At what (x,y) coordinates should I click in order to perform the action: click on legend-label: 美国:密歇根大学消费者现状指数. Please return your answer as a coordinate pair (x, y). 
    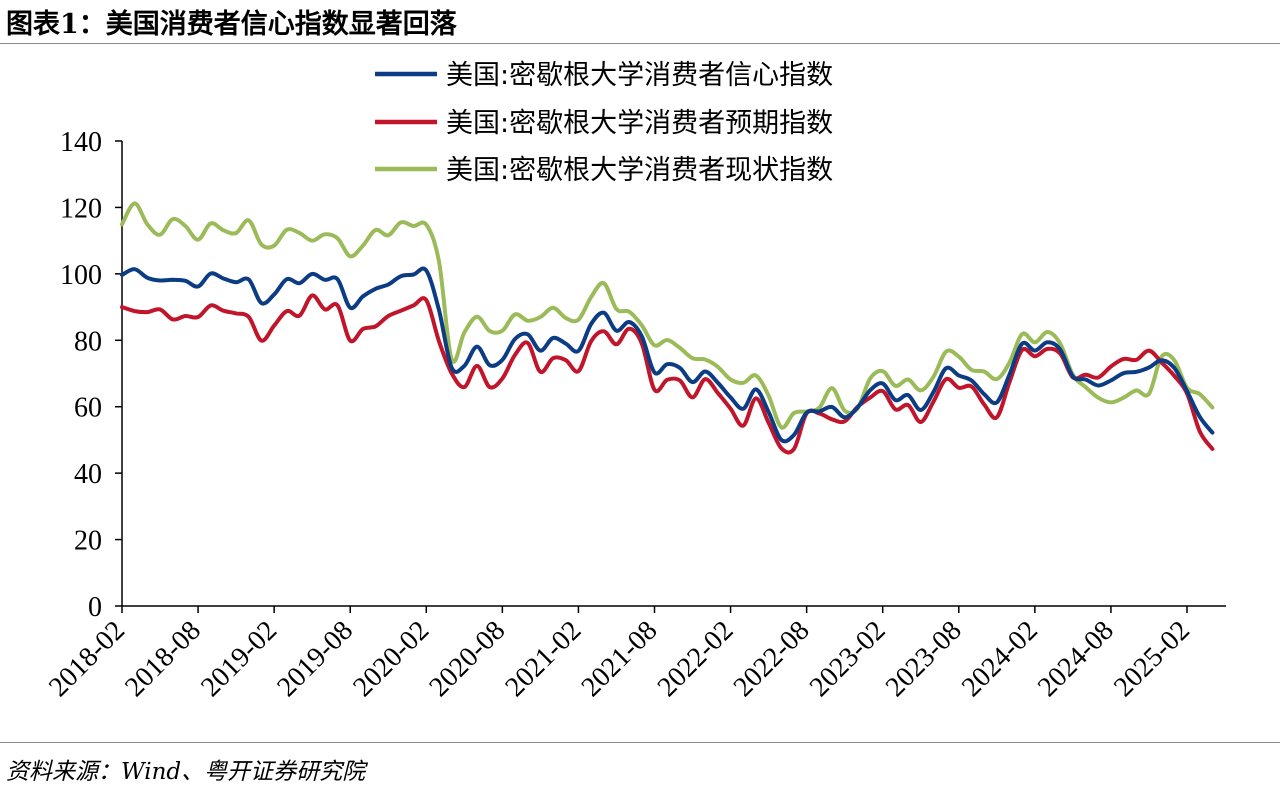
    Looking at the image, I should click on (639, 170).